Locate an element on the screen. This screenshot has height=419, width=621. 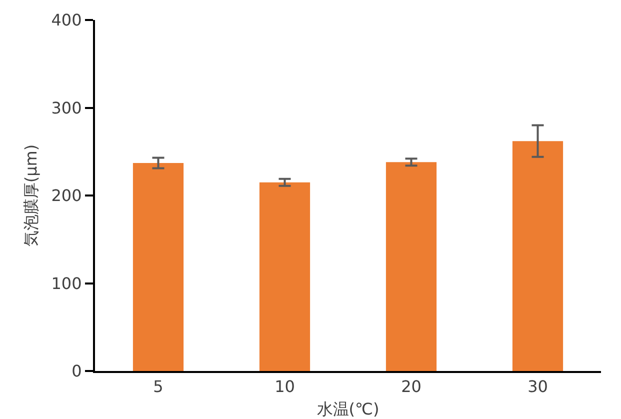
y-tick-label: 200 is located at coordinates (66, 196).